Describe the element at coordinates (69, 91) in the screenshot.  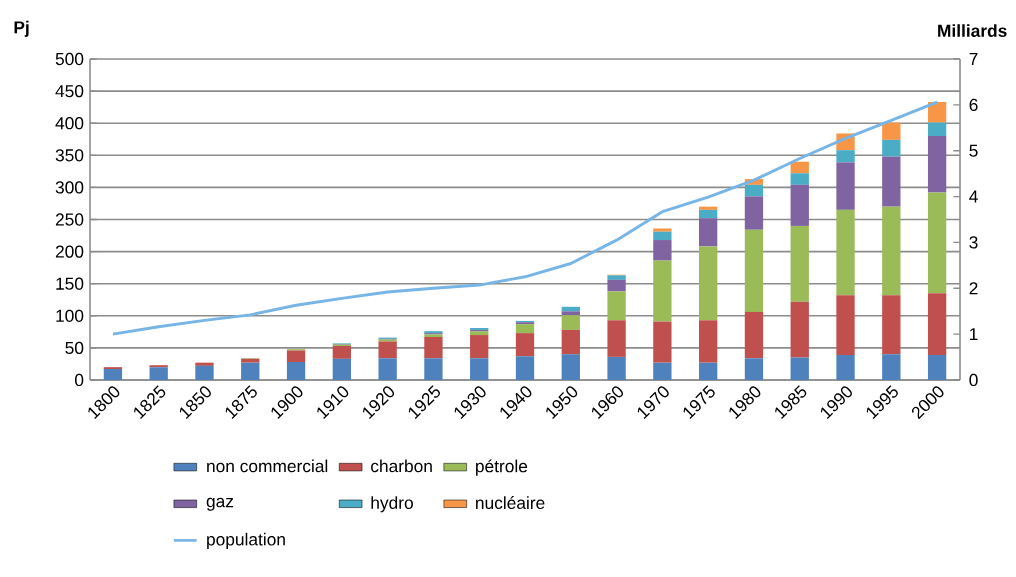
I see `y-tick-label: 450` at that location.